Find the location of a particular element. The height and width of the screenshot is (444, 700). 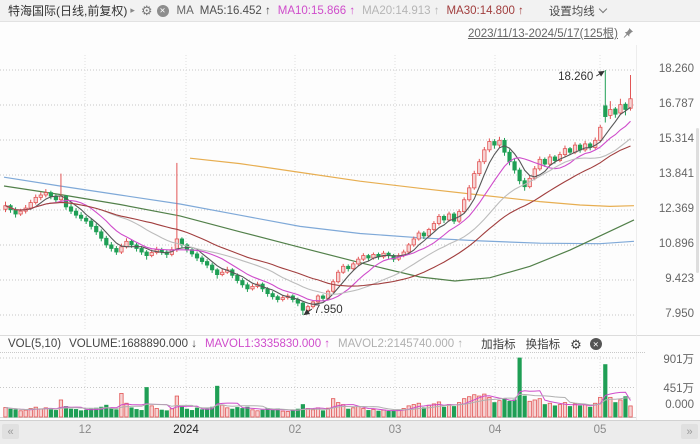

ma-settings-button: 设置均线 is located at coordinates (578, 11).